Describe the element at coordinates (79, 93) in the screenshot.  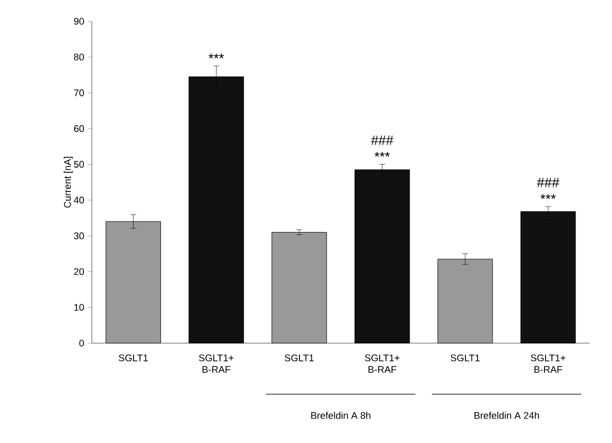
I see `y-tick-label: 70` at that location.